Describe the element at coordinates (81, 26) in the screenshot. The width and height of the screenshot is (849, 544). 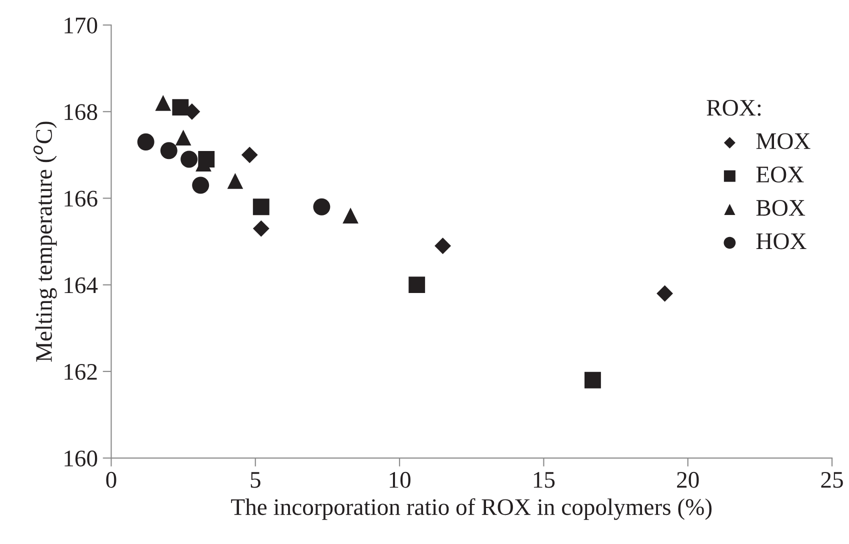
I see `y-tick-label: 170` at that location.